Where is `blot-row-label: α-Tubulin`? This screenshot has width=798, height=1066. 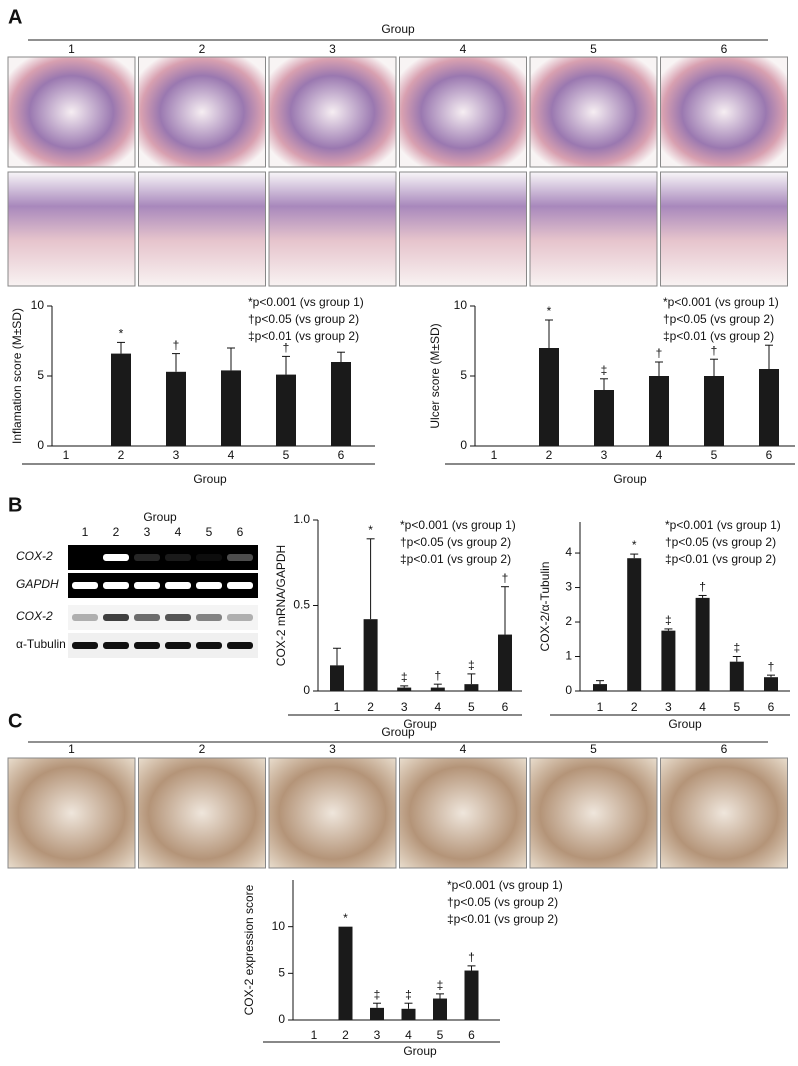 blot-row-label: α-Tubulin is located at coordinates (41, 644).